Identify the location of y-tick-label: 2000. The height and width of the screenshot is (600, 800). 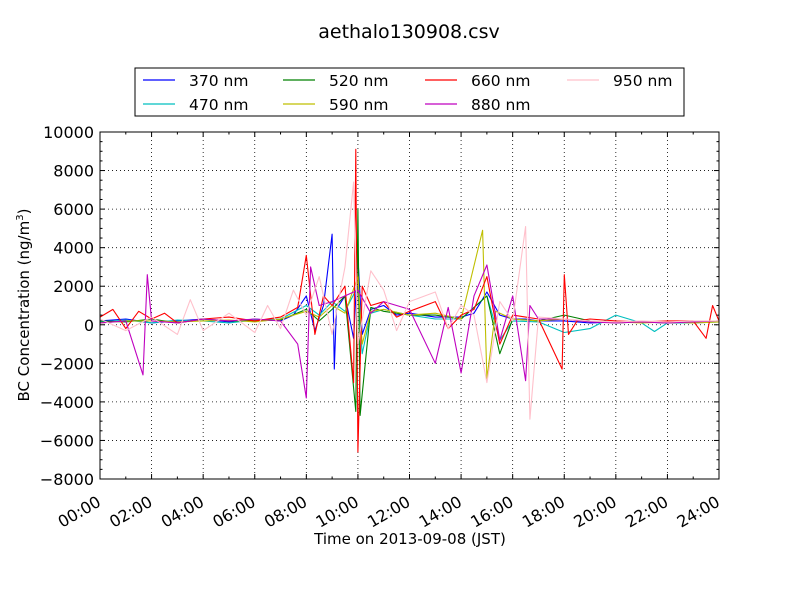
(73, 286).